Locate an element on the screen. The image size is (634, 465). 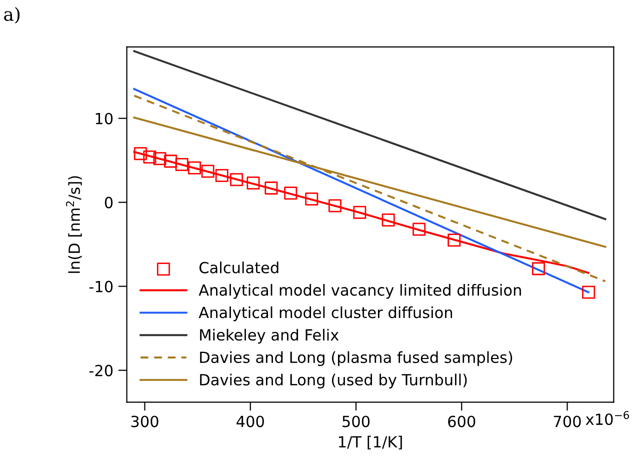
y-tick-label: -10 is located at coordinates (101, 286).